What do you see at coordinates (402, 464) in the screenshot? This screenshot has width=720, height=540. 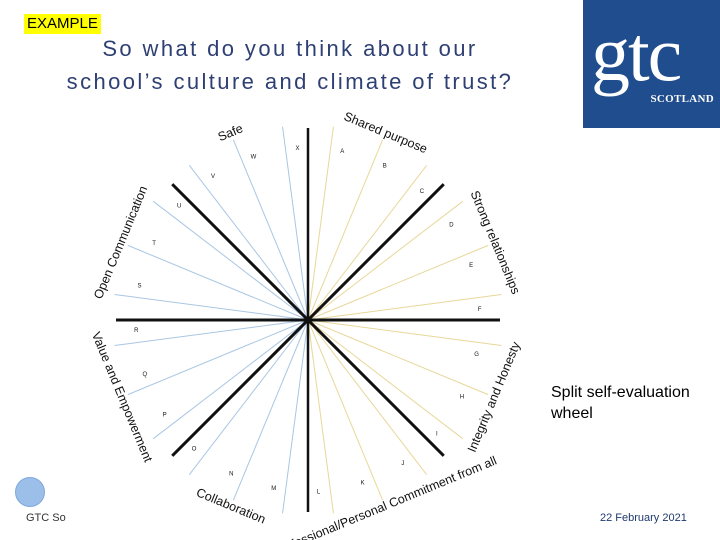 I see `spoke-letter-j: J` at bounding box center [402, 464].